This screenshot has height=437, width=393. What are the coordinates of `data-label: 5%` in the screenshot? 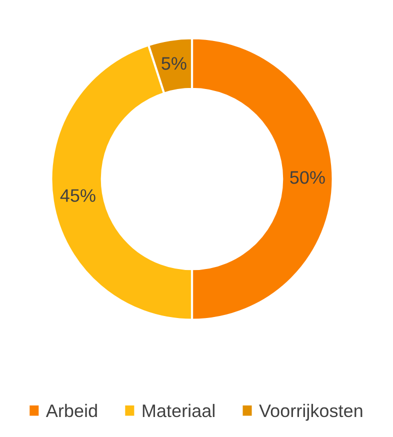 It's located at (174, 63).